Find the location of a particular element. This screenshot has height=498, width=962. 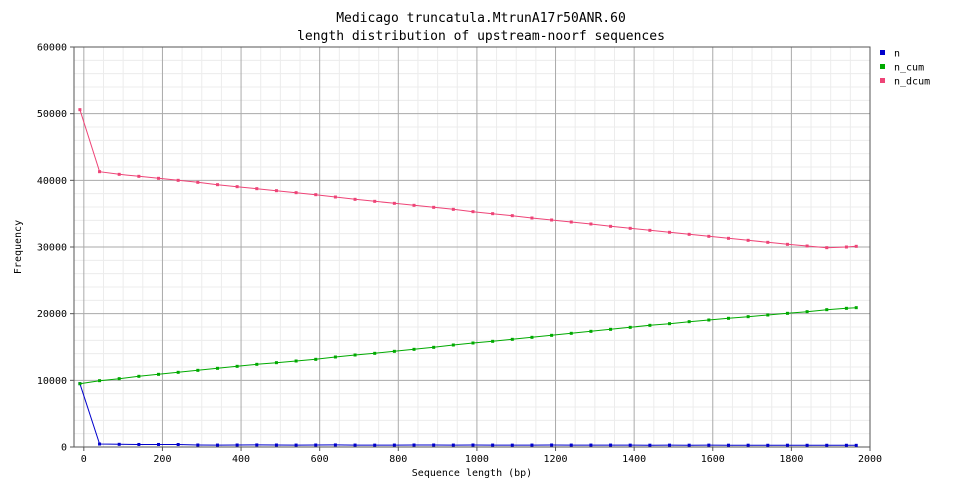

x-axis-label: Sequence length (bp) is located at coordinates (472, 473).